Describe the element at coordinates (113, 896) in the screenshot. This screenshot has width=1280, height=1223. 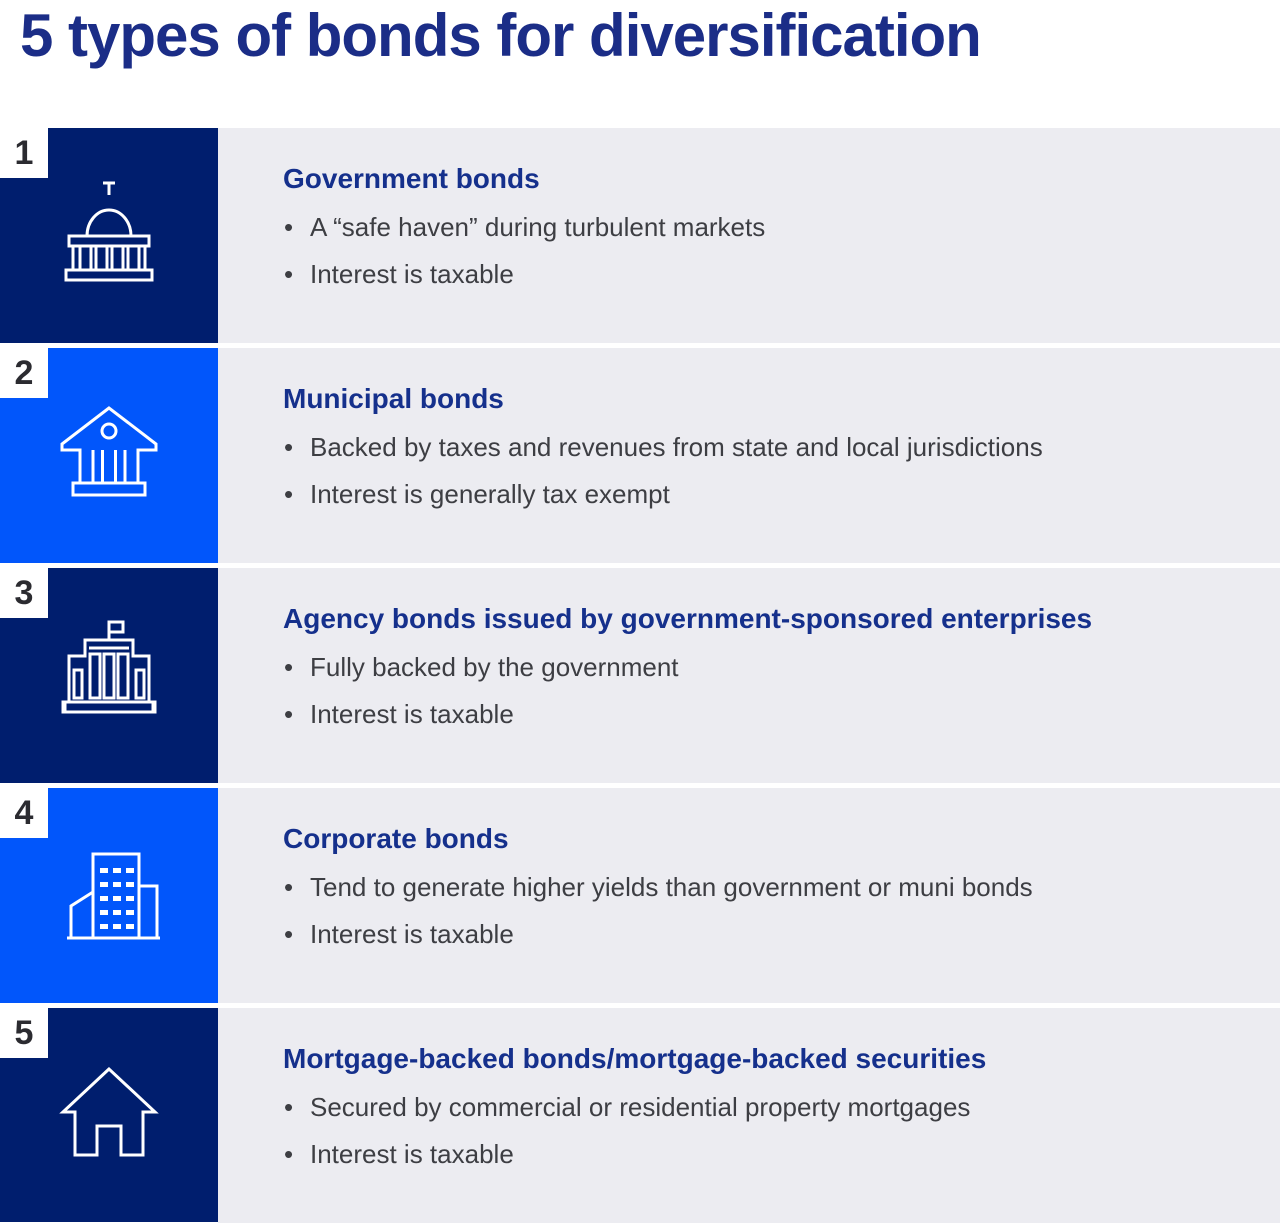
I see `office-buildings-icon` at that location.